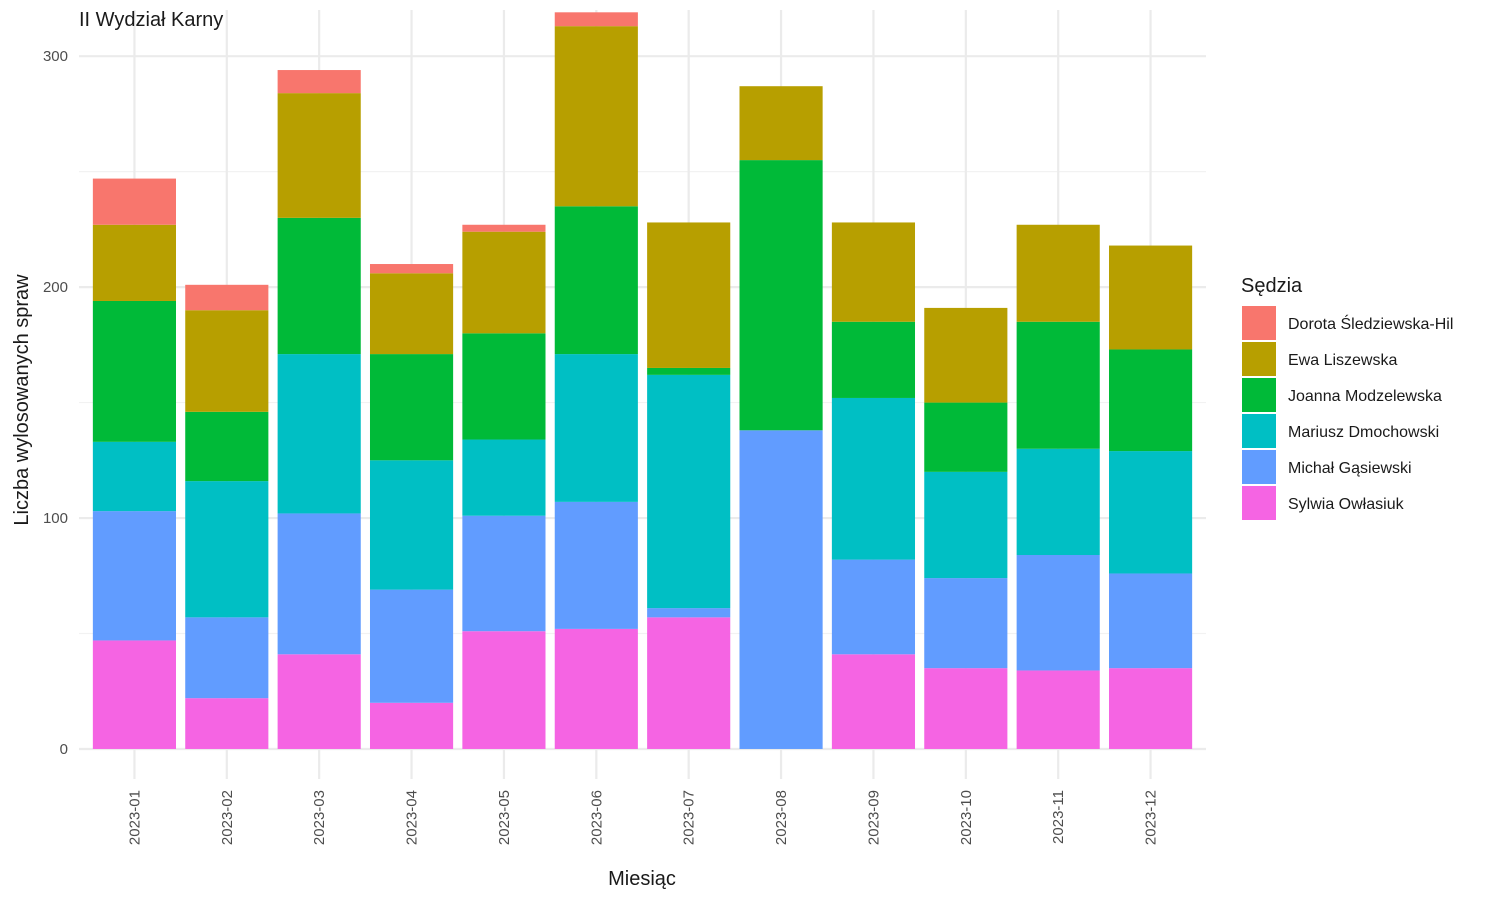  What do you see at coordinates (596, 817) in the screenshot?
I see `x-tick-label: 2023-06` at bounding box center [596, 817].